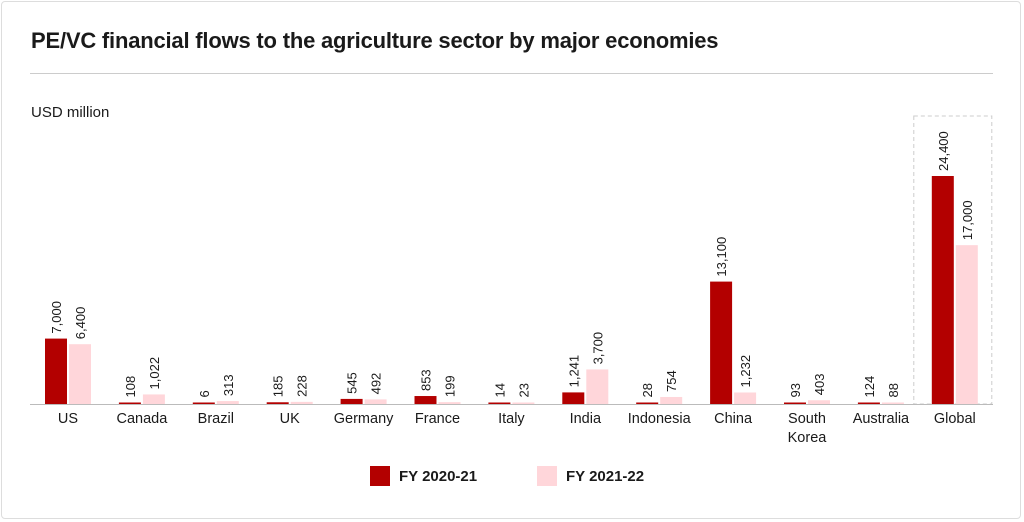  What do you see at coordinates (511, 419) in the screenshot?
I see `x-tick-label: Italy` at bounding box center [511, 419].